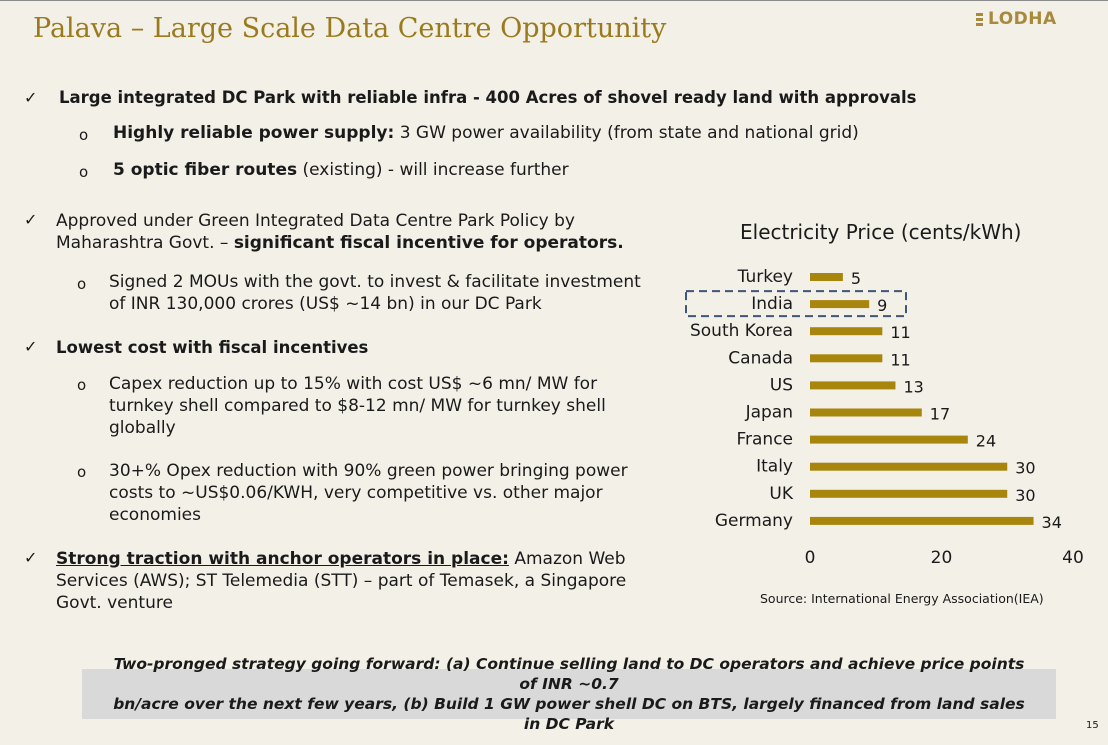  Describe the element at coordinates (772, 304) in the screenshot. I see `category-label-india: India` at that location.